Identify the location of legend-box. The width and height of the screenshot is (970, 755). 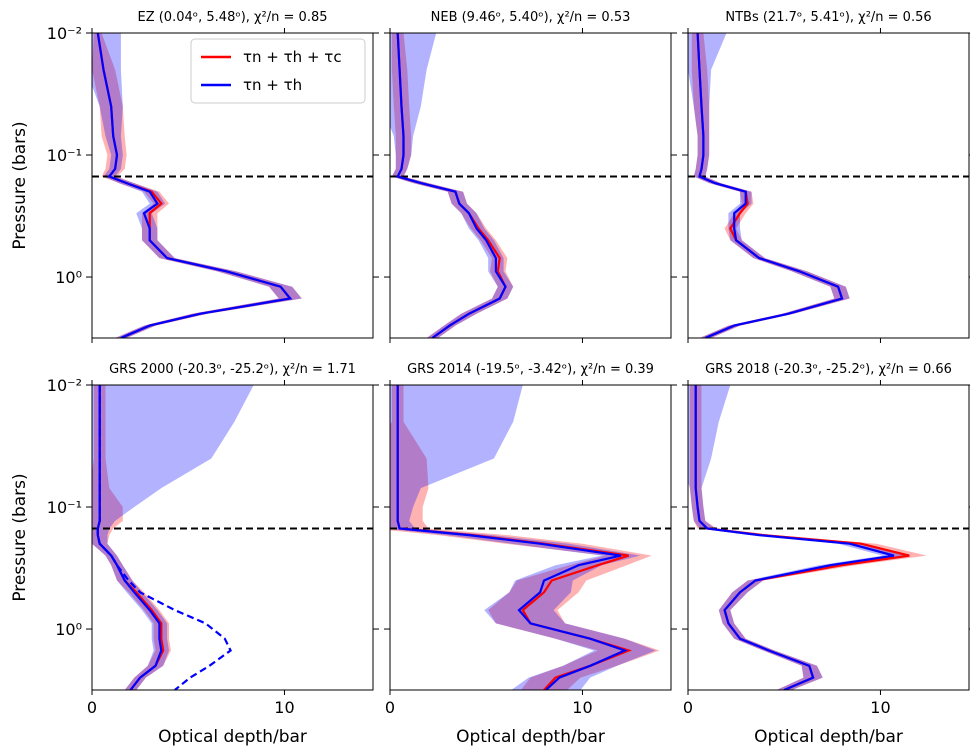
(278, 71).